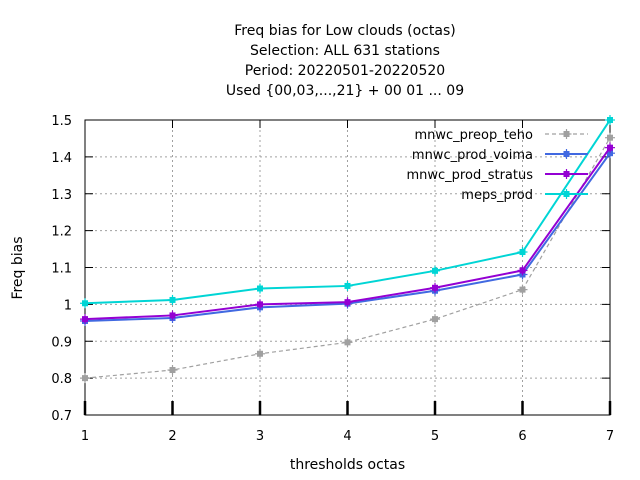  What do you see at coordinates (18, 267) in the screenshot?
I see `y-axis-label: Freq bias` at bounding box center [18, 267].